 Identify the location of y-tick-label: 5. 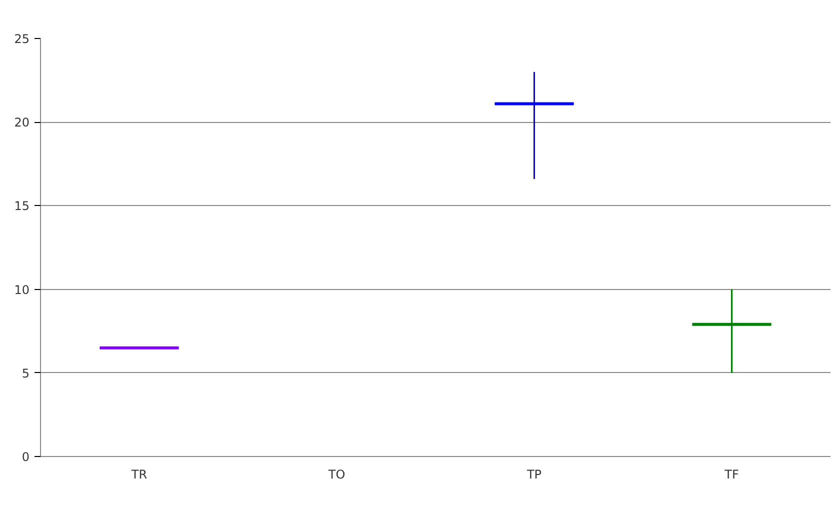
(26, 373).